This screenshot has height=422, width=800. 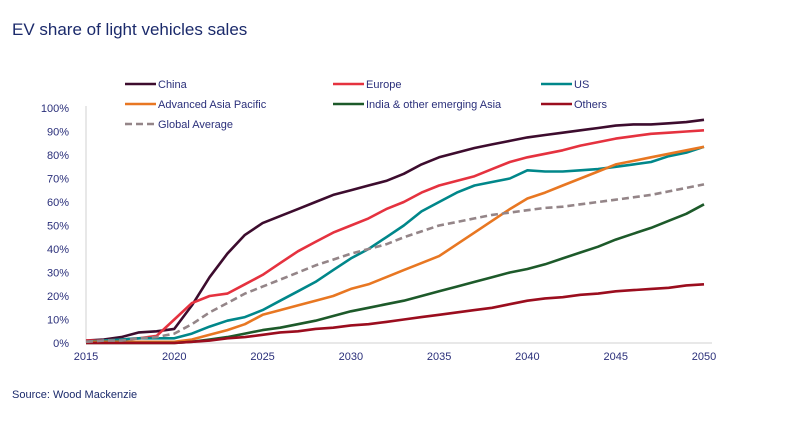 What do you see at coordinates (58, 180) in the screenshot?
I see `y-tick-label: 70%` at bounding box center [58, 180].